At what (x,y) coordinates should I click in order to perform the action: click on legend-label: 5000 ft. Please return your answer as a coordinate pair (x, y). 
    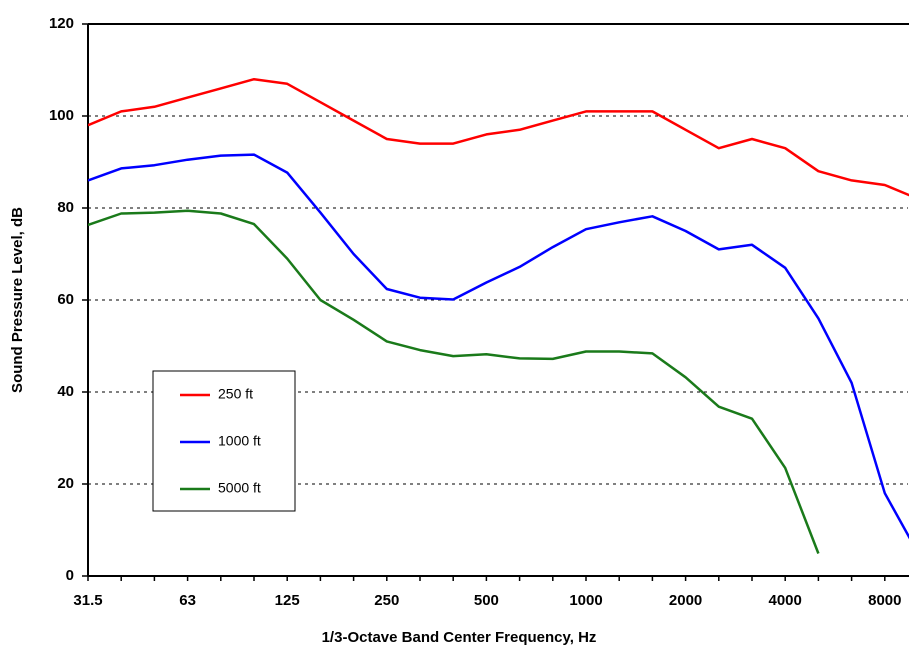
    Looking at the image, I should click on (239, 488).